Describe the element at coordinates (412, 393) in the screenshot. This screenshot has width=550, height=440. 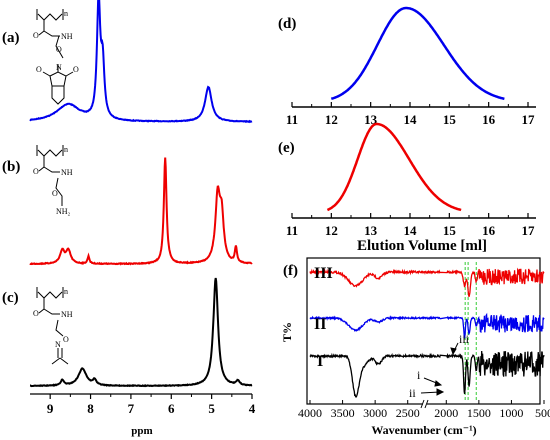
I see `ftir-annotation-ii: ii` at that location.